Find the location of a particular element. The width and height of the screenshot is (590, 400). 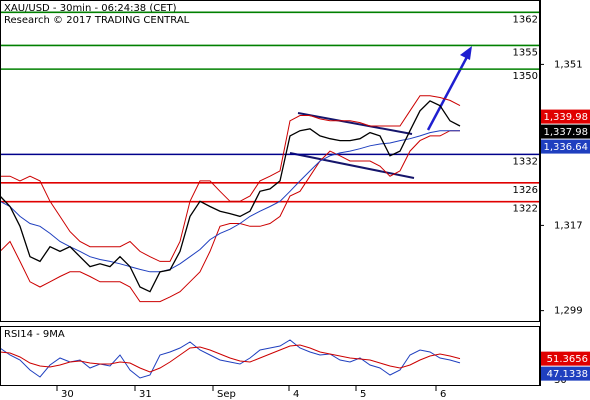

x-tick-label: Sep is located at coordinates (226, 394).